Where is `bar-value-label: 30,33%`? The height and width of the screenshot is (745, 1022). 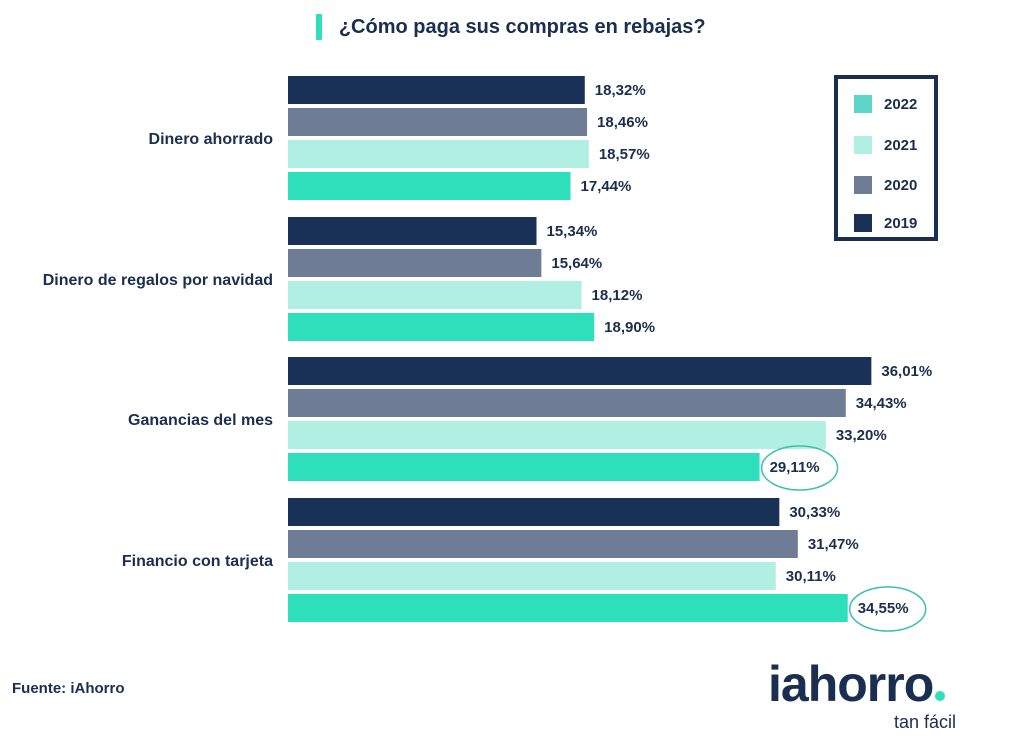 bar-value-label: 30,33% is located at coordinates (814, 512).